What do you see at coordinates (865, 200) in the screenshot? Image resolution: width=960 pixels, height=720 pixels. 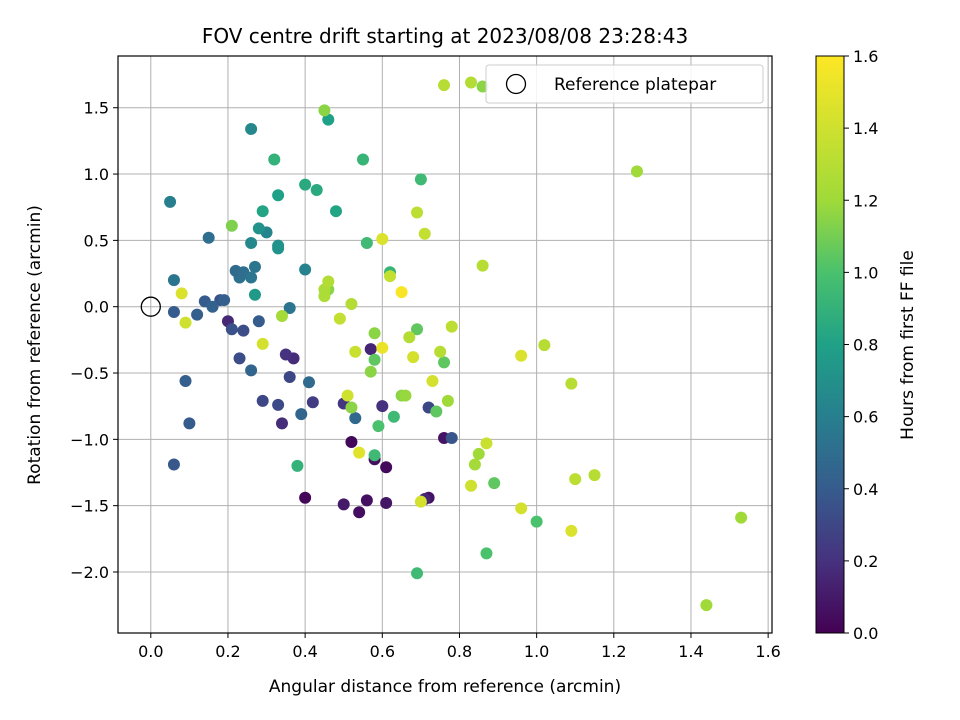 I see `colorbar-tick-label: 1.2` at bounding box center [865, 200].